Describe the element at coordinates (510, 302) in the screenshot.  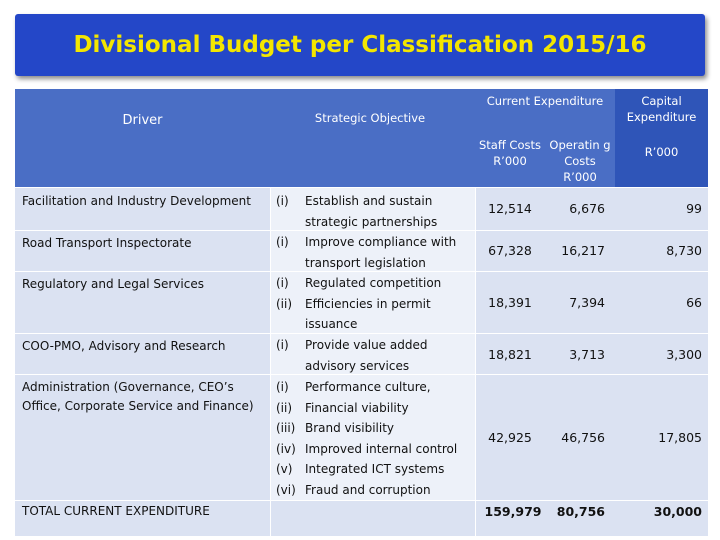
I see `staff-costs-value: 18,391` at that location.